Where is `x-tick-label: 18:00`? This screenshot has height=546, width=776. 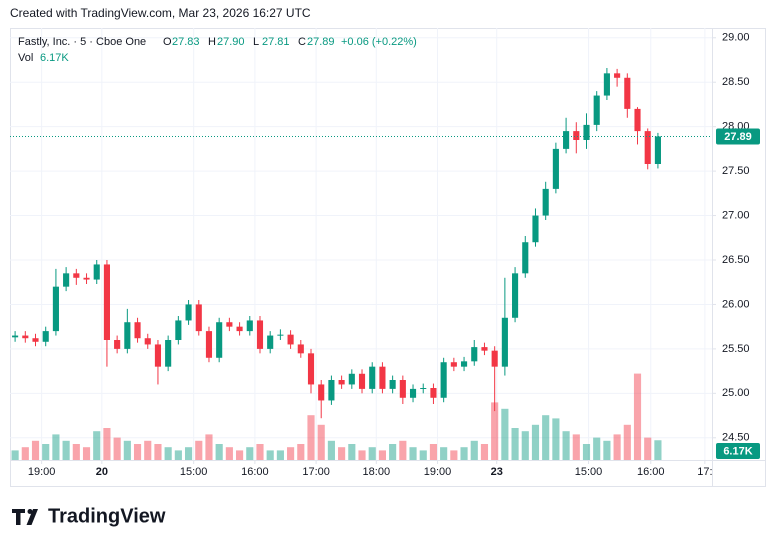 x-tick-label: 18:00 is located at coordinates (377, 472).